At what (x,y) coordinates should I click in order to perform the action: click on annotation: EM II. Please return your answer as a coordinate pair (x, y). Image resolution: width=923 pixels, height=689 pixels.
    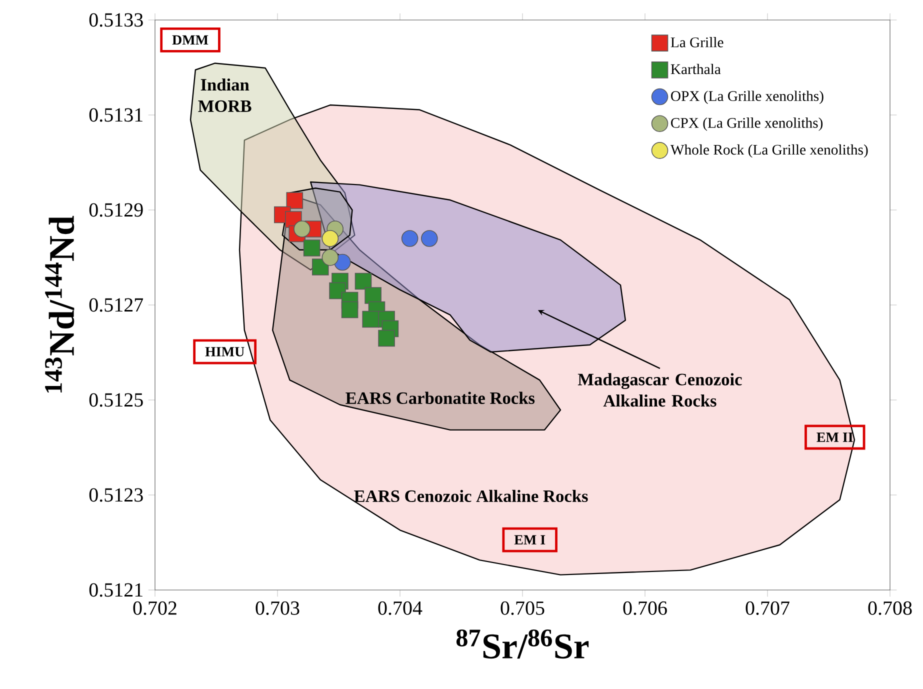
    Looking at the image, I should click on (834, 437).